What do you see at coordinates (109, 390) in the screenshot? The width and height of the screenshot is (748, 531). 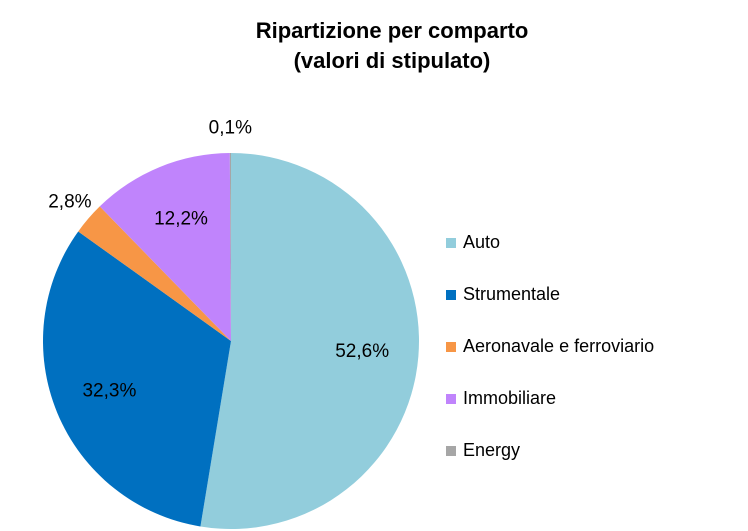 I see `data-label: 32,3%` at bounding box center [109, 390].